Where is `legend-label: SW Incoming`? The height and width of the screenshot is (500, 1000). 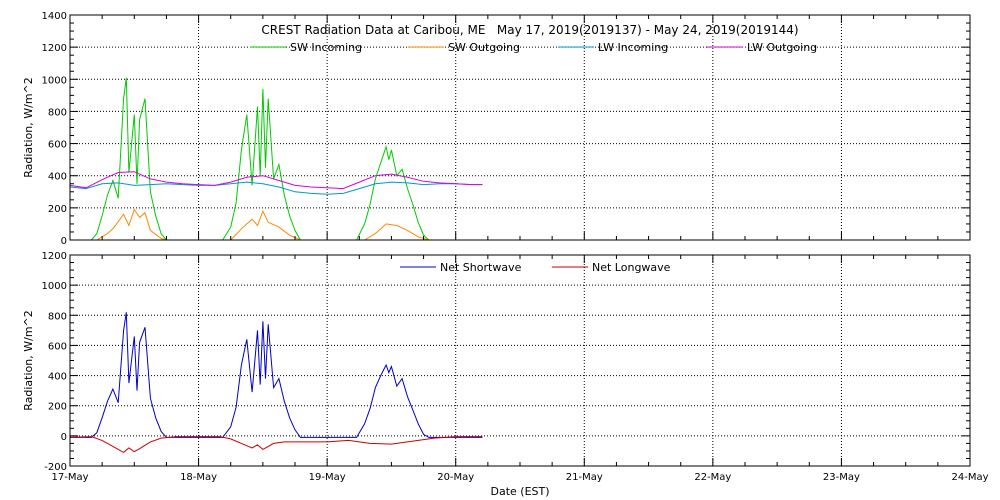
legend-label: SW Incoming is located at coordinates (326, 47).